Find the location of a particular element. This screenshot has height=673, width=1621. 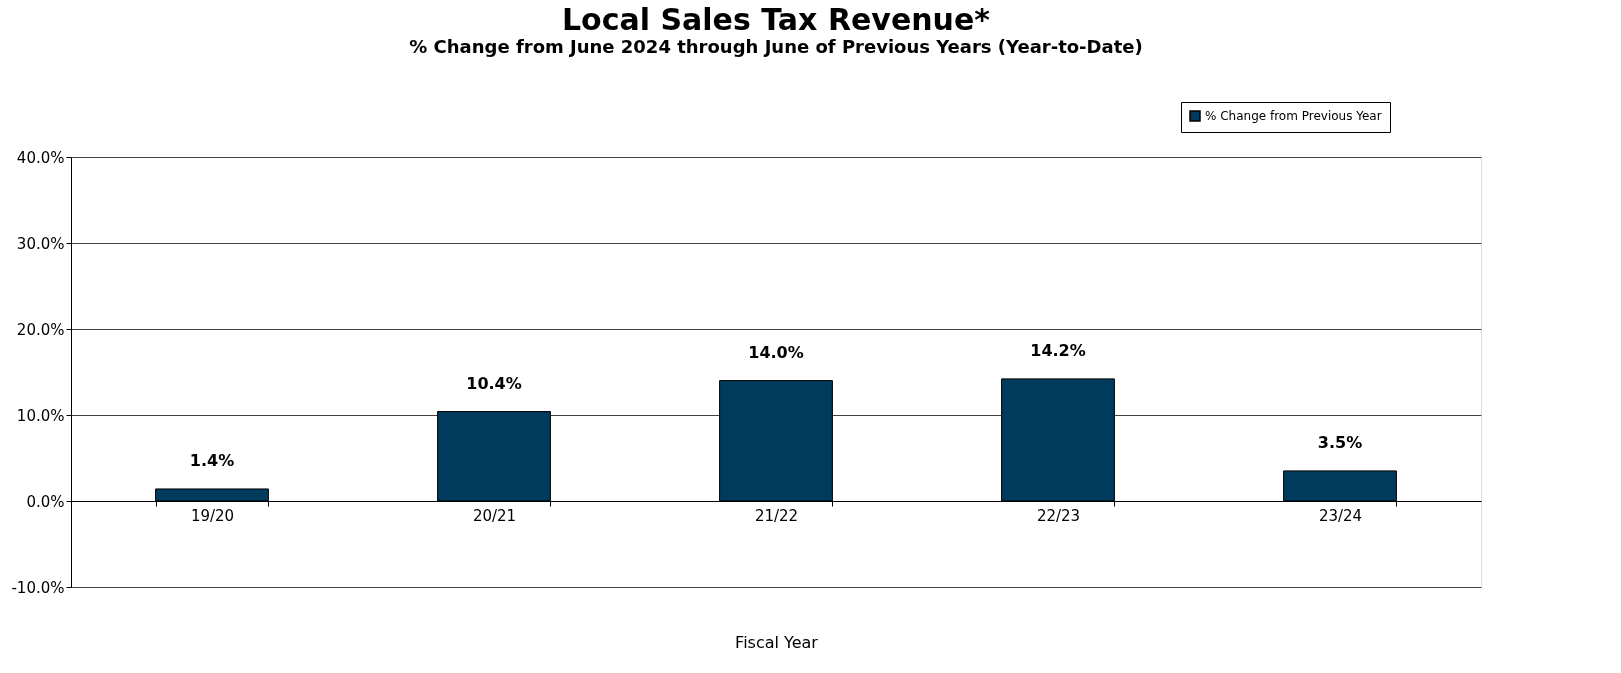

legend-label: % Change from Previous Year is located at coordinates (1293, 116).